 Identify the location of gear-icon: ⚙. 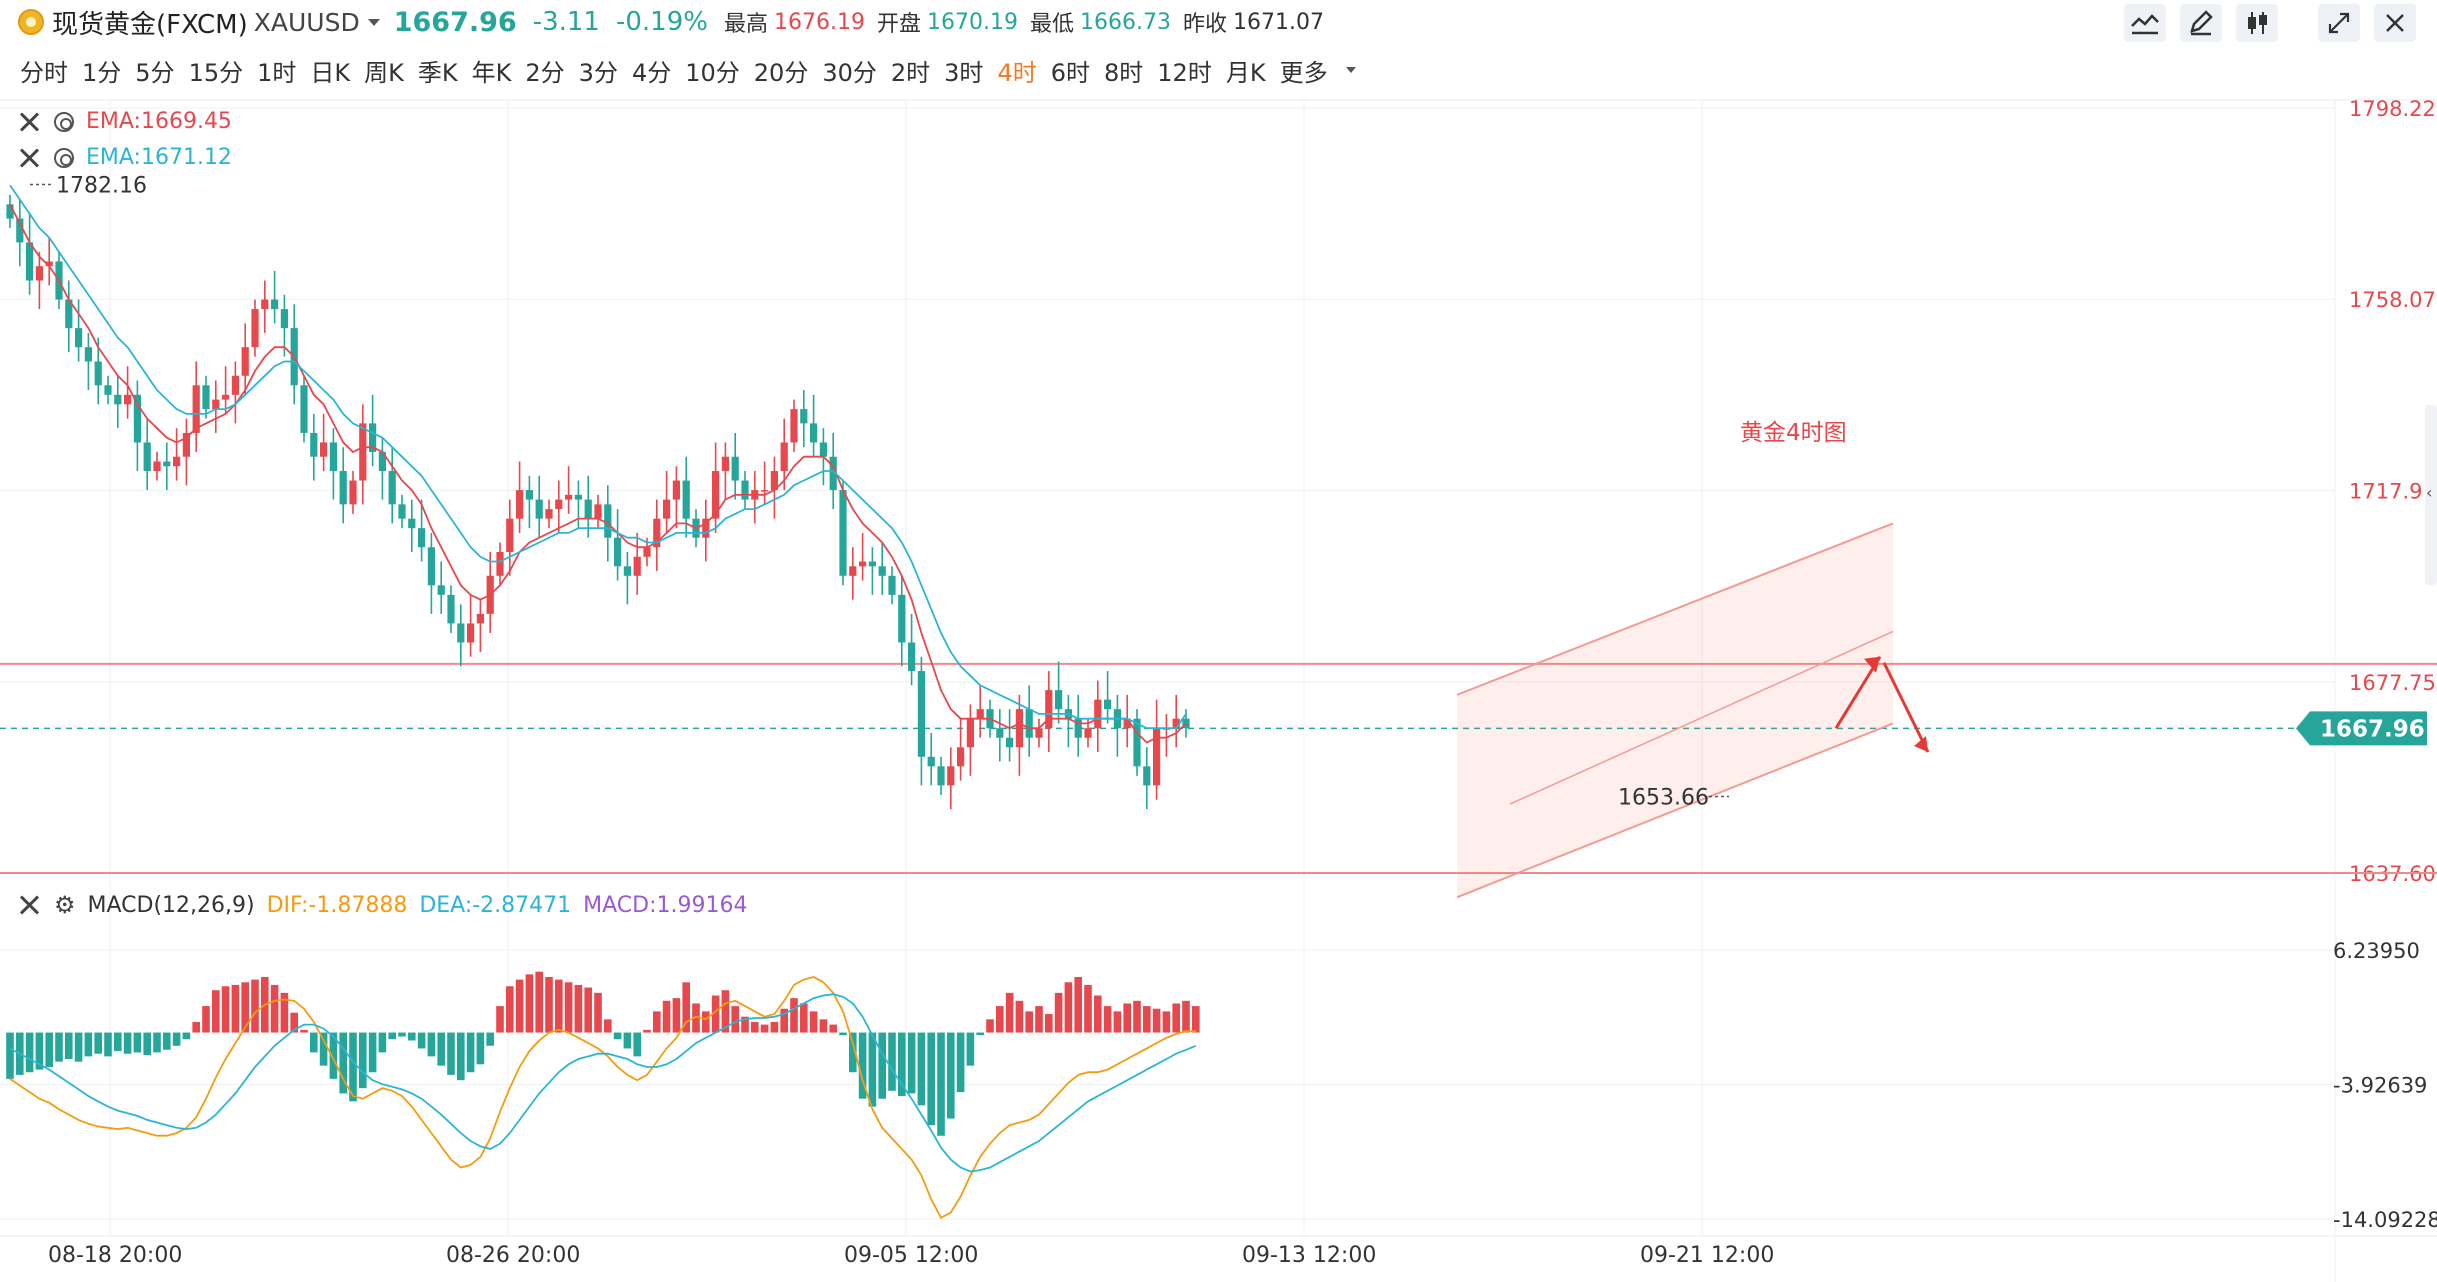
(65, 905).